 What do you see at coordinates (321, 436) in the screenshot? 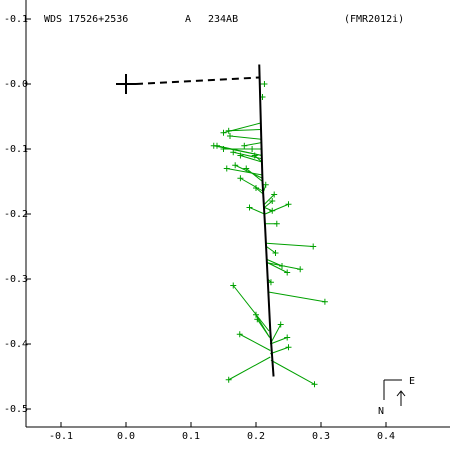
I see `x-tick-label: 0.3` at bounding box center [321, 436].